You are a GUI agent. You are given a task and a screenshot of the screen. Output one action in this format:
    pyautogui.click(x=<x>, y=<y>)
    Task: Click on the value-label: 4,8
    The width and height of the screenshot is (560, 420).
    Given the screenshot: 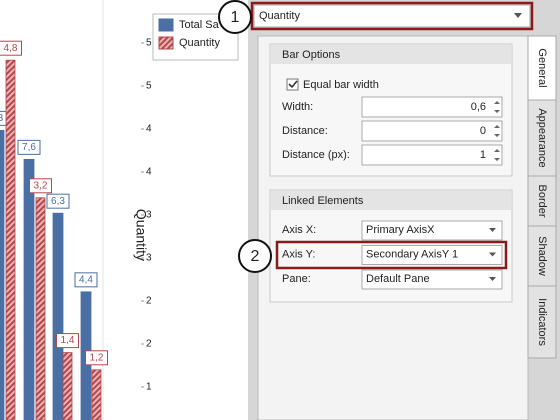 What is the action you would take?
    pyautogui.click(x=11, y=48)
    